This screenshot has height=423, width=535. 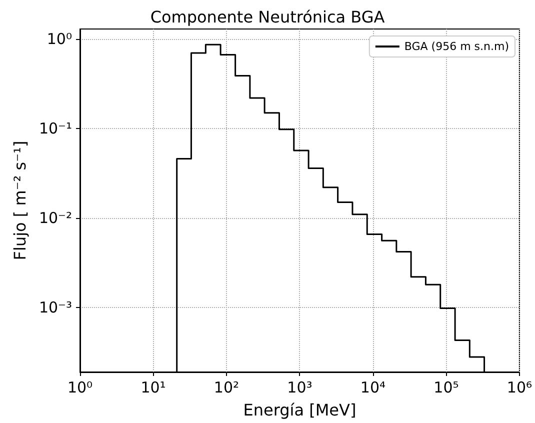 I want to click on x-tick-label: 10⁶, so click(x=519, y=387).